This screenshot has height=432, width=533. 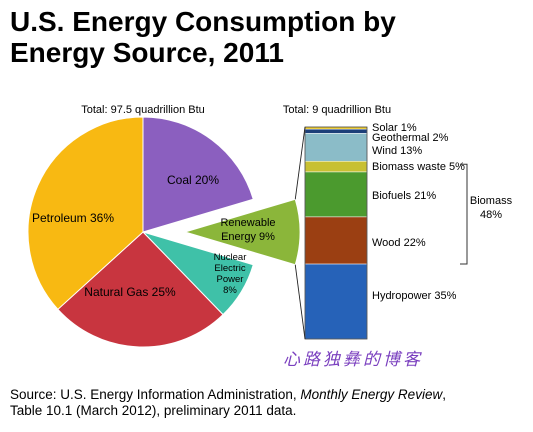 I want to click on bar-label-biofuels: Biofuels 21%, so click(x=404, y=196).